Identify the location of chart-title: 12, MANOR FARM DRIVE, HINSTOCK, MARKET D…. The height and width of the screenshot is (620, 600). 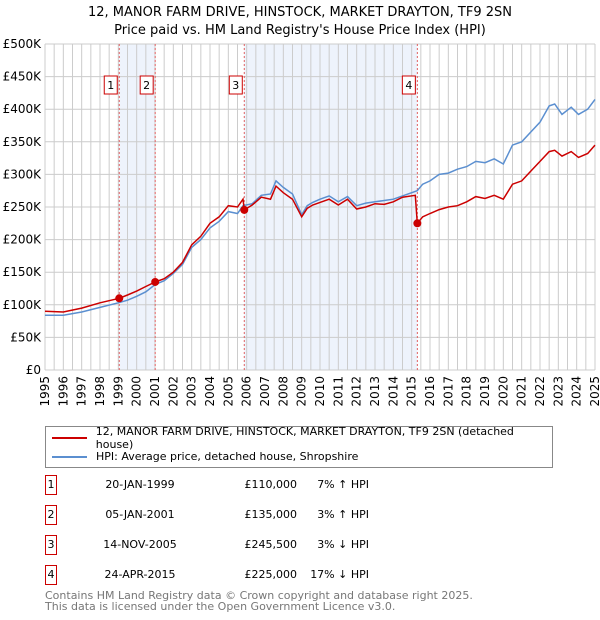
(300, 22).